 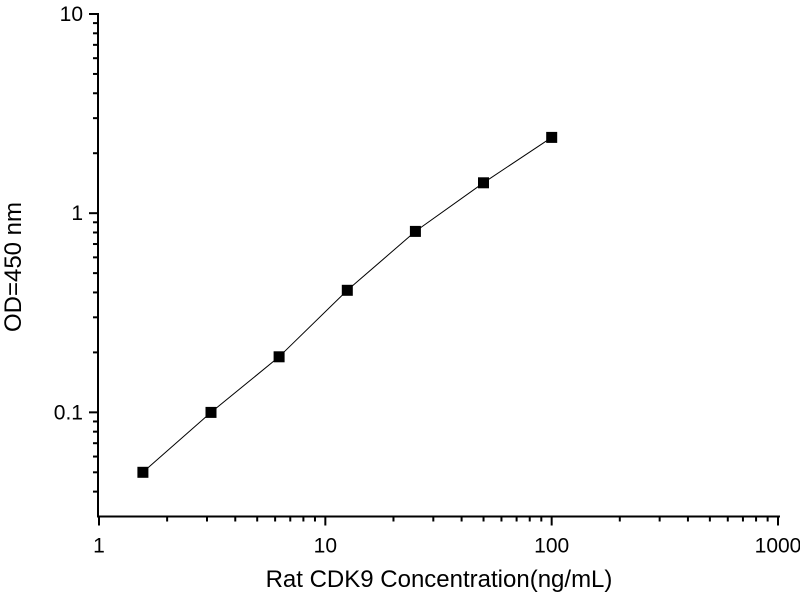 What do you see at coordinates (551, 546) in the screenshot?
I see `x-tick-label: 100` at bounding box center [551, 546].